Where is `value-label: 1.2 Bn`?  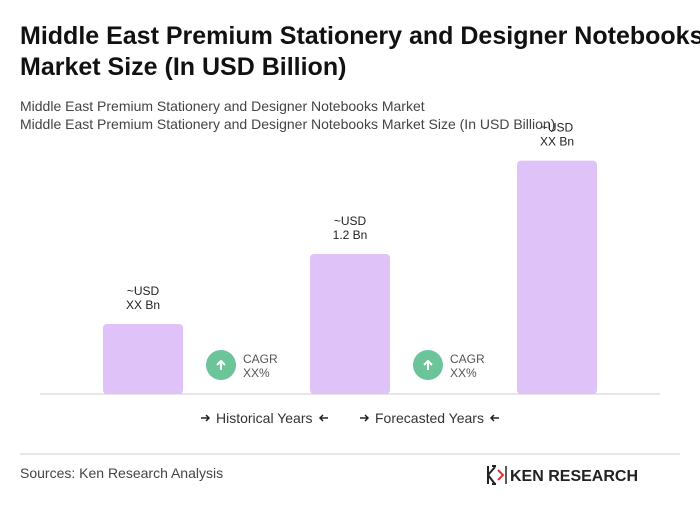 value-label: 1.2 Bn is located at coordinates (350, 235).